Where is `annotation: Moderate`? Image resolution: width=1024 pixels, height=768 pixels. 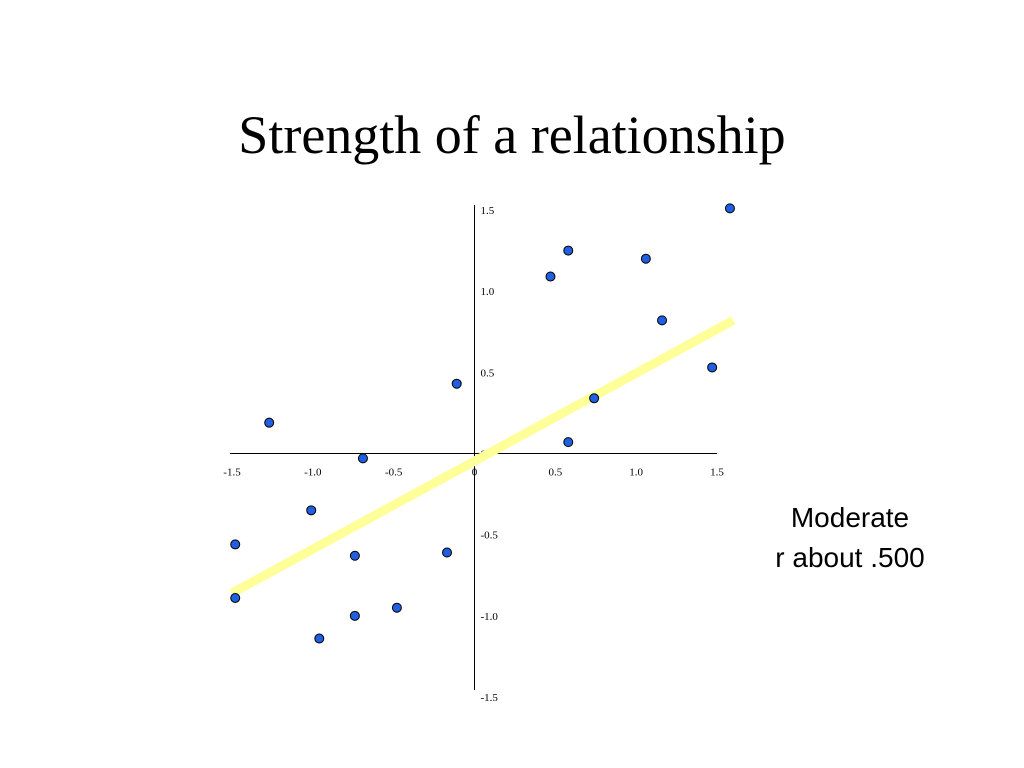 annotation: Moderate is located at coordinates (850, 517).